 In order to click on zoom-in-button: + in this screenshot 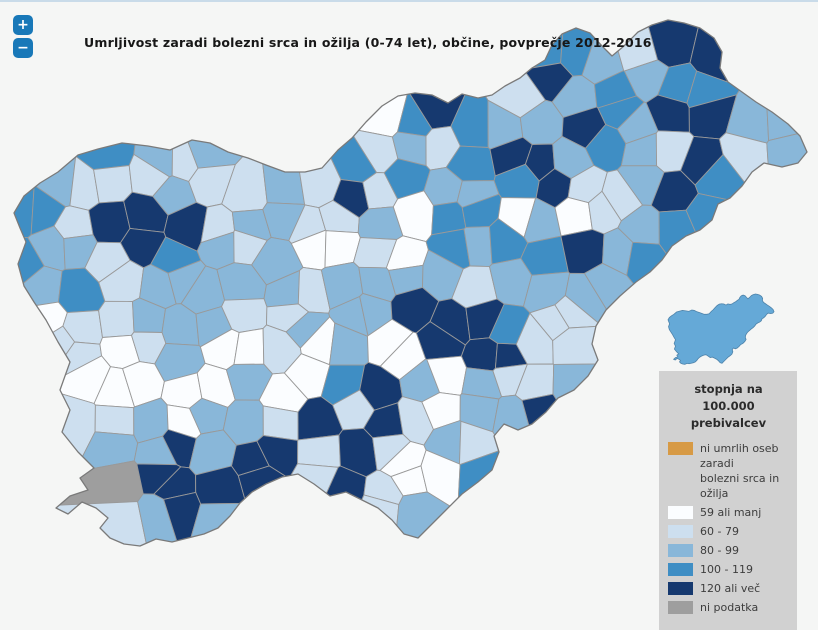, I will do `click(23, 25)`.